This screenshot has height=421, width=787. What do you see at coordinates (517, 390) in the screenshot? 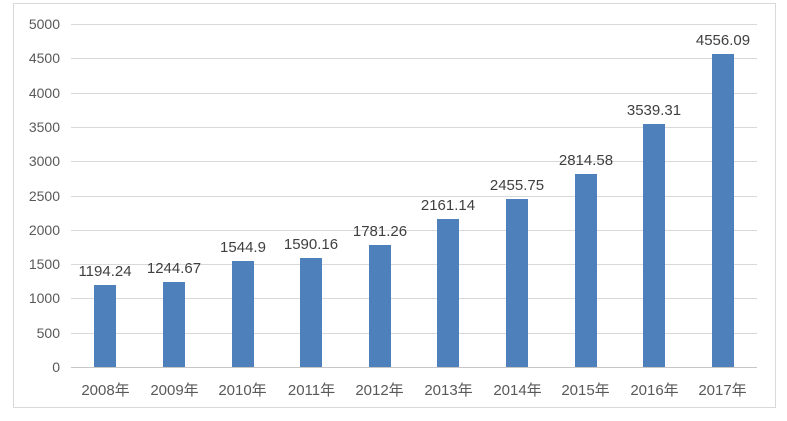
I see `x-tick-label: 2014年` at bounding box center [517, 390].